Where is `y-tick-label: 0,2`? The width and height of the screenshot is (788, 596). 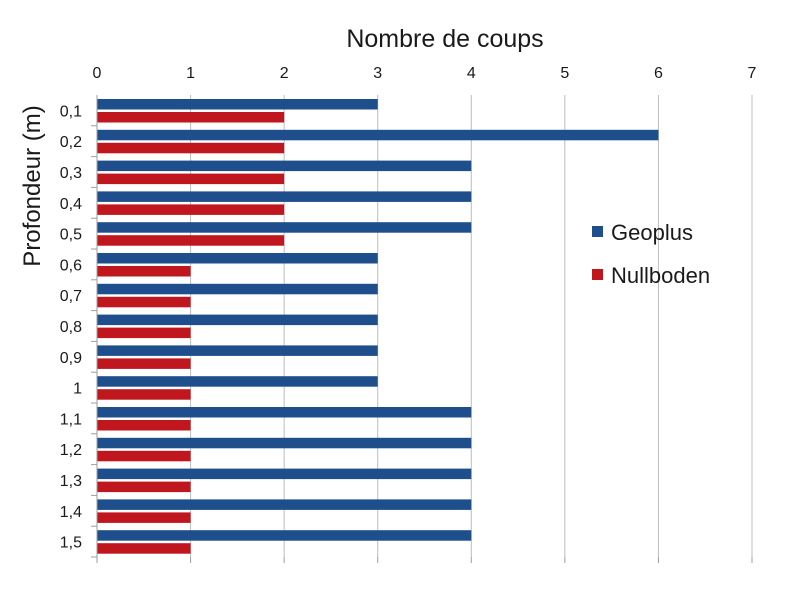
y-tick-label: 0,2 is located at coordinates (71, 142).